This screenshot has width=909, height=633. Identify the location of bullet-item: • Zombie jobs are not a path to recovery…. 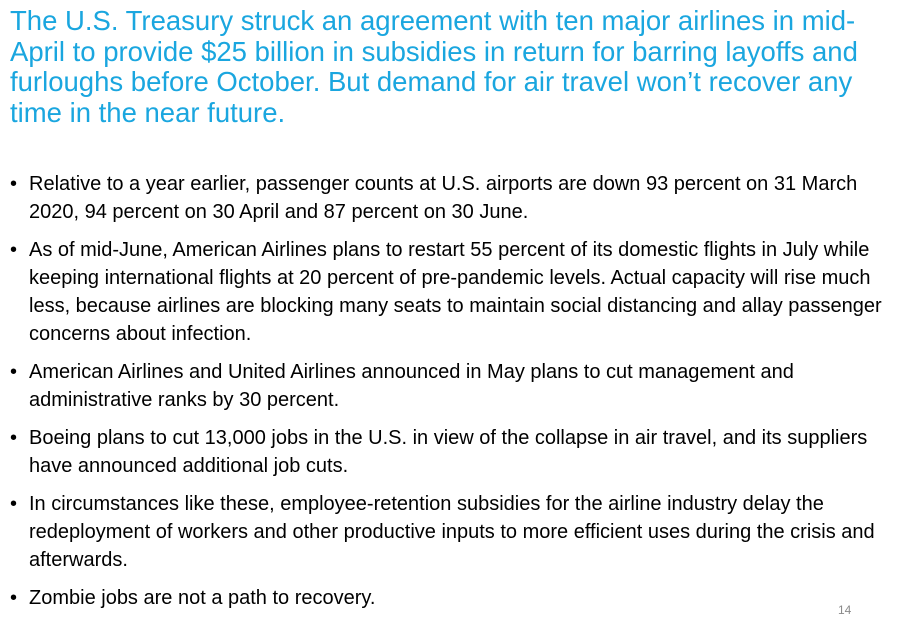
(457, 598).